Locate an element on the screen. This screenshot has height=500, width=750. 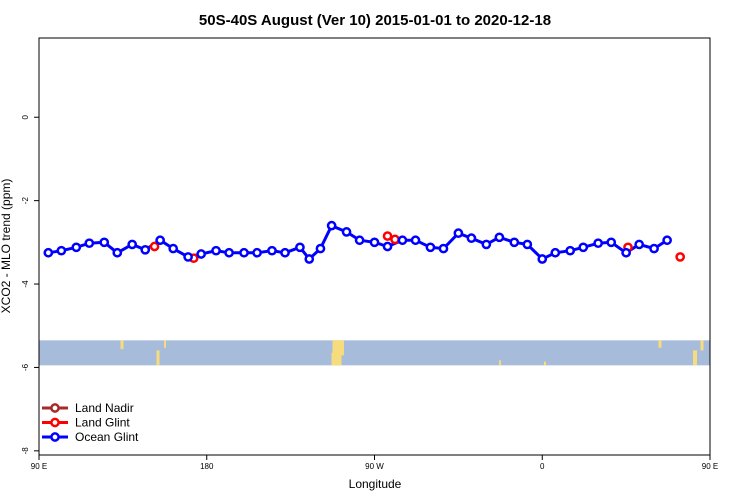
x-axis-ticks: 90 E 180 90 W 0 90 E is located at coordinates (374, 463).